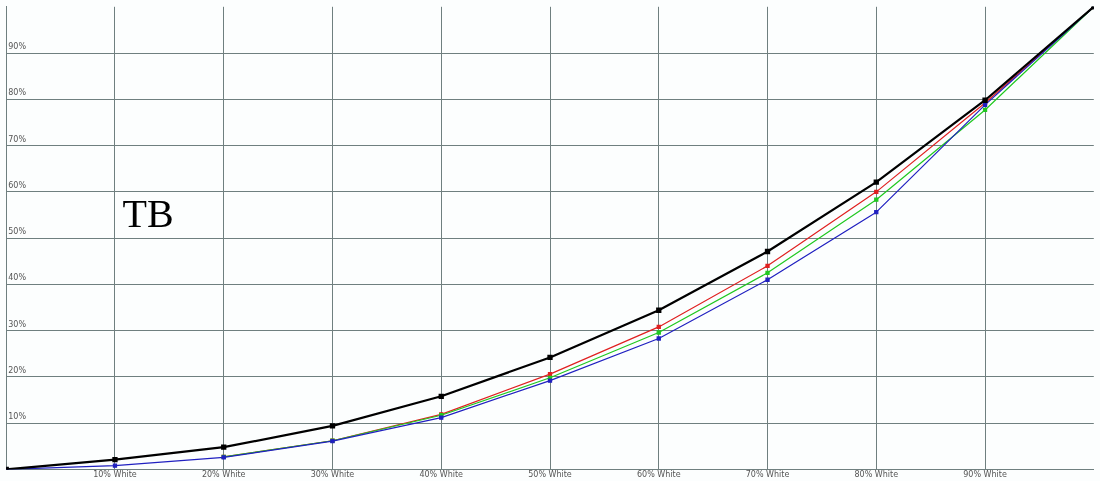 The width and height of the screenshot is (1100, 481). Describe the element at coordinates (115, 475) in the screenshot. I see `x-tick-label: 10% White` at that location.